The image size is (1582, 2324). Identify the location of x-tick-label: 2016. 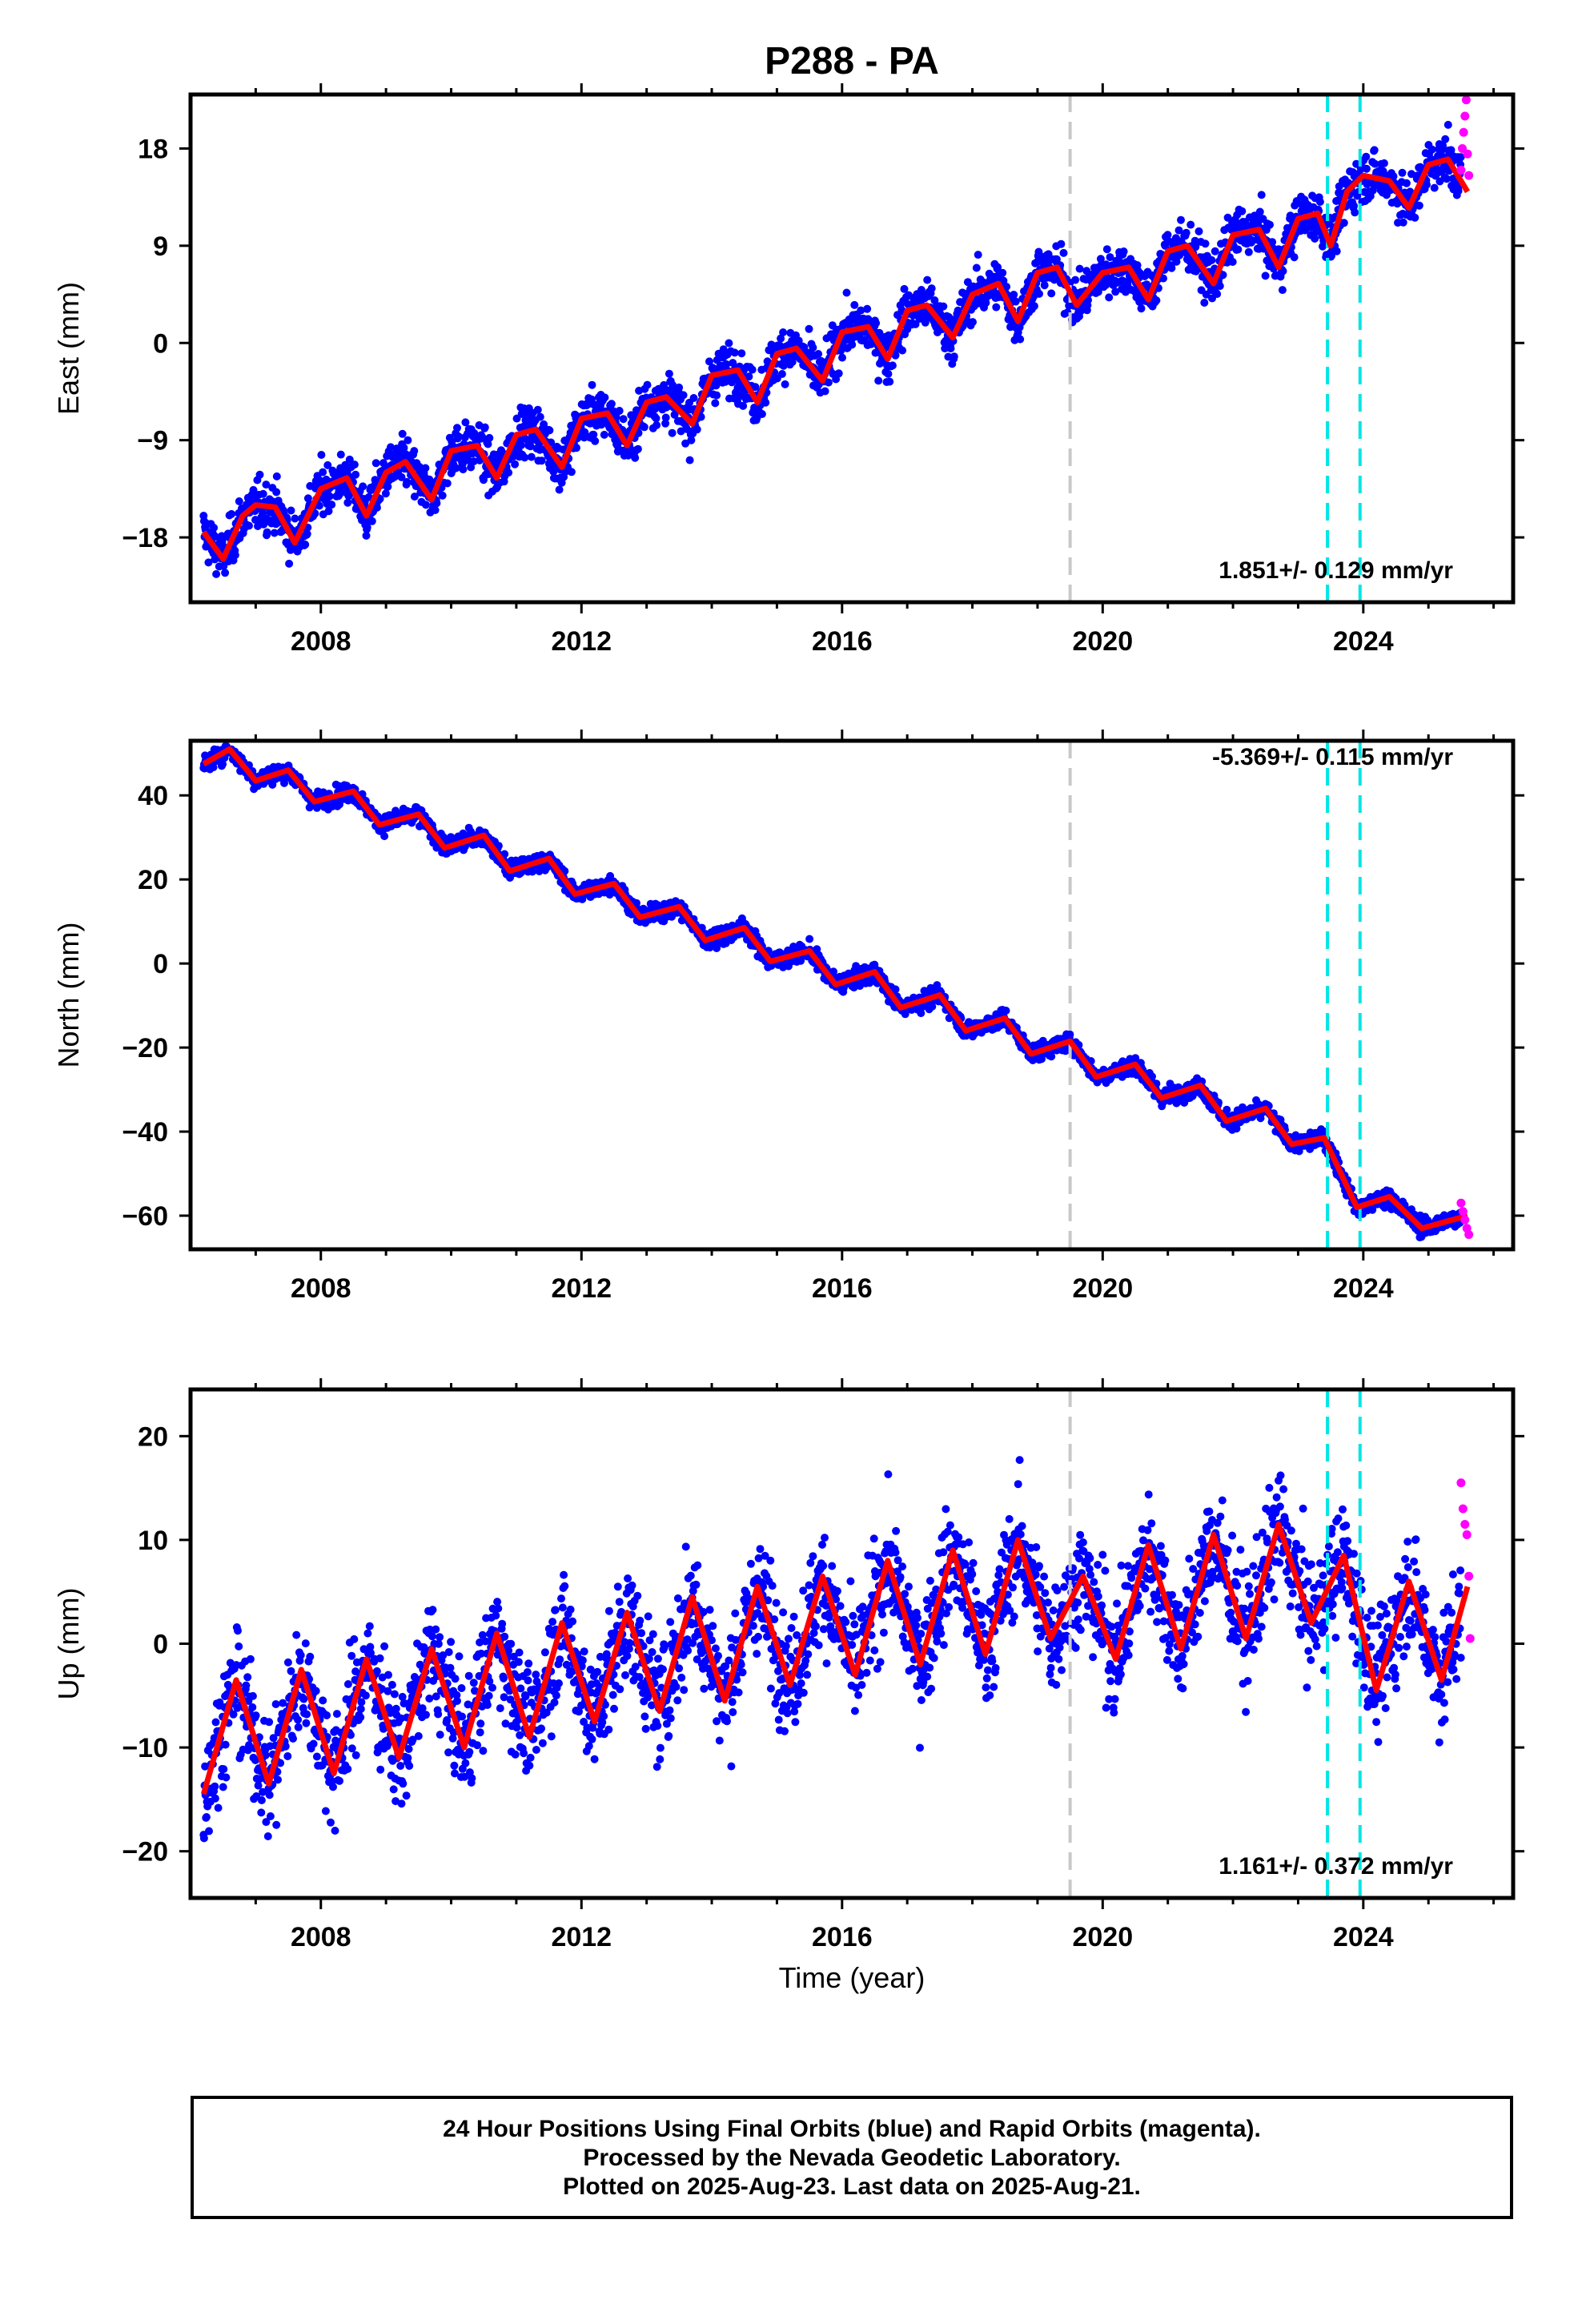
(843, 641).